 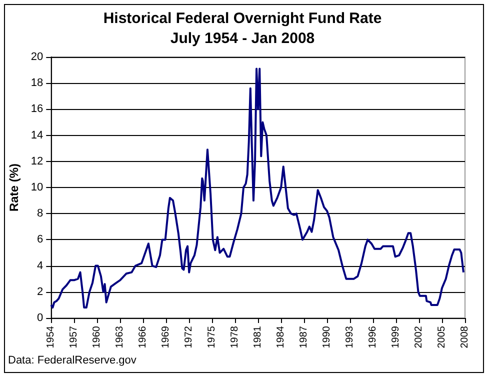 I want to click on y-tick-label: 18, so click(x=37, y=83).